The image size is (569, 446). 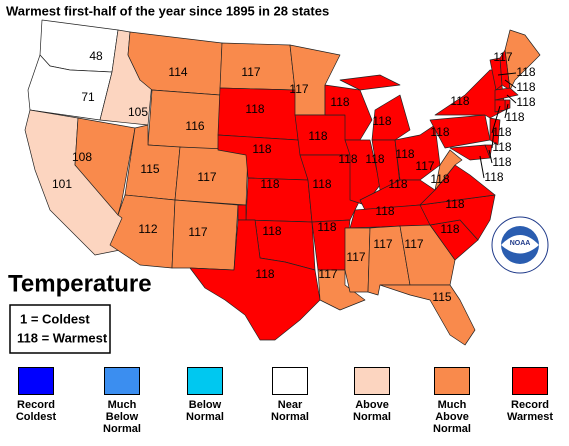 What do you see at coordinates (96, 56) in the screenshot?
I see `state-value: 48` at bounding box center [96, 56].